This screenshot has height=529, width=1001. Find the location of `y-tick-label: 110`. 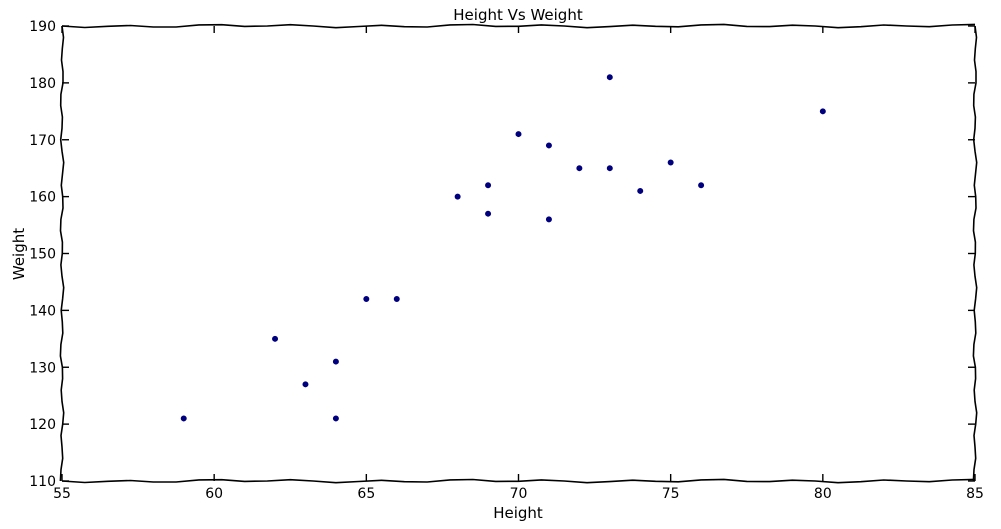

y-tick-label: 110 is located at coordinates (42, 482).